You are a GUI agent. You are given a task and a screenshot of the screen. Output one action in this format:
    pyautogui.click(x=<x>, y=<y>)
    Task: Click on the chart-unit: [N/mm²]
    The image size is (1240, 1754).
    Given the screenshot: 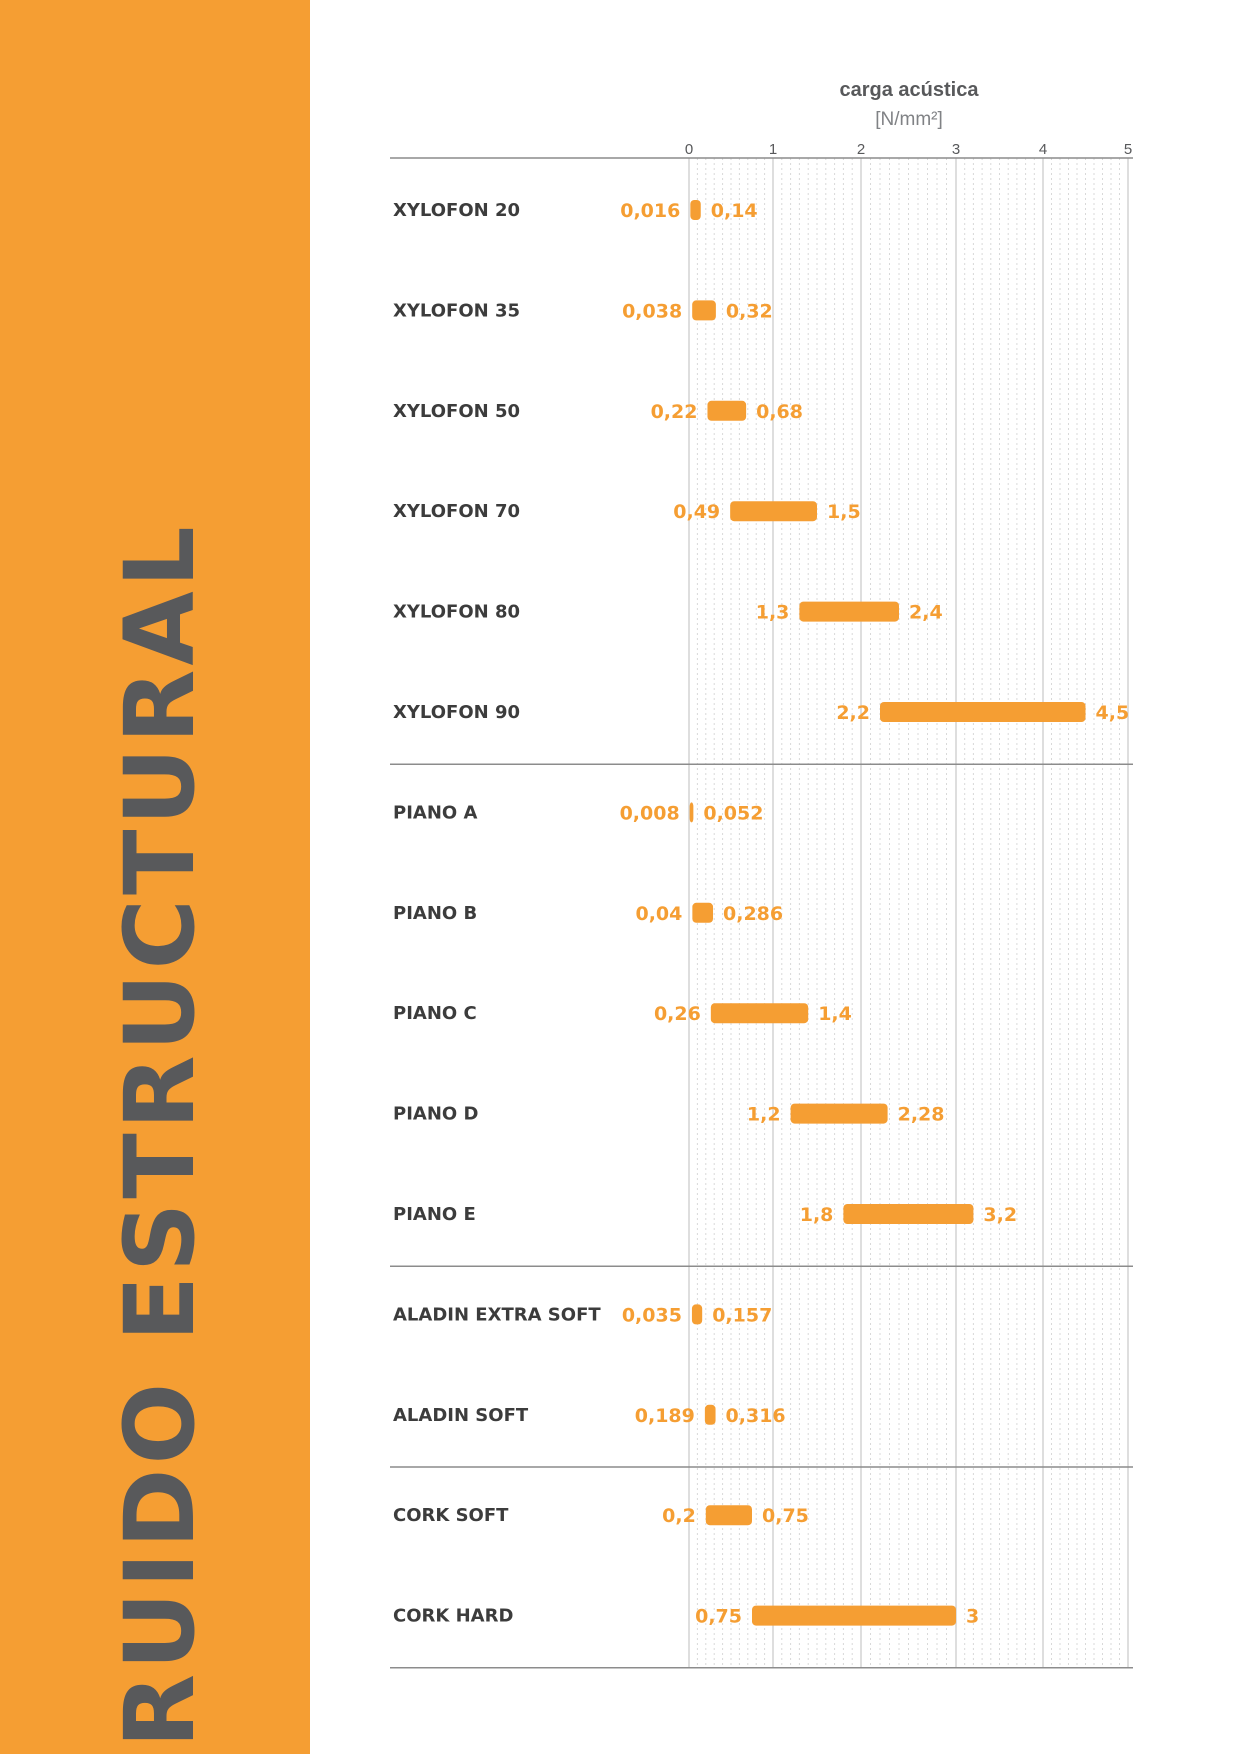 What is the action you would take?
    pyautogui.click(x=909, y=119)
    